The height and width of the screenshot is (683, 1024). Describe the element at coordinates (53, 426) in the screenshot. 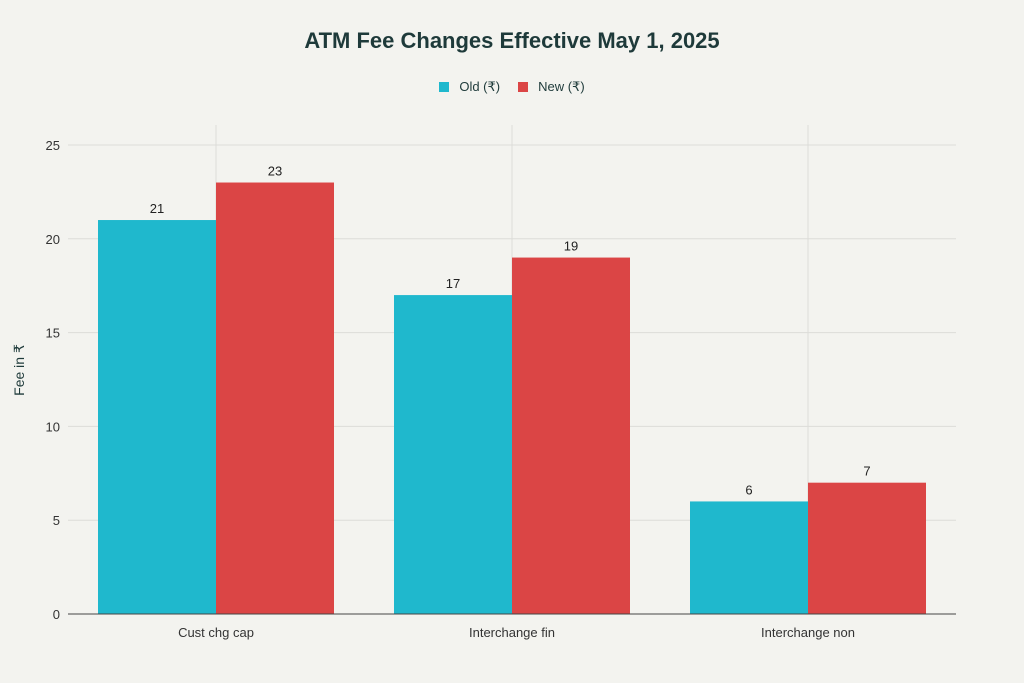

I see `y-tick-label: 10` at that location.